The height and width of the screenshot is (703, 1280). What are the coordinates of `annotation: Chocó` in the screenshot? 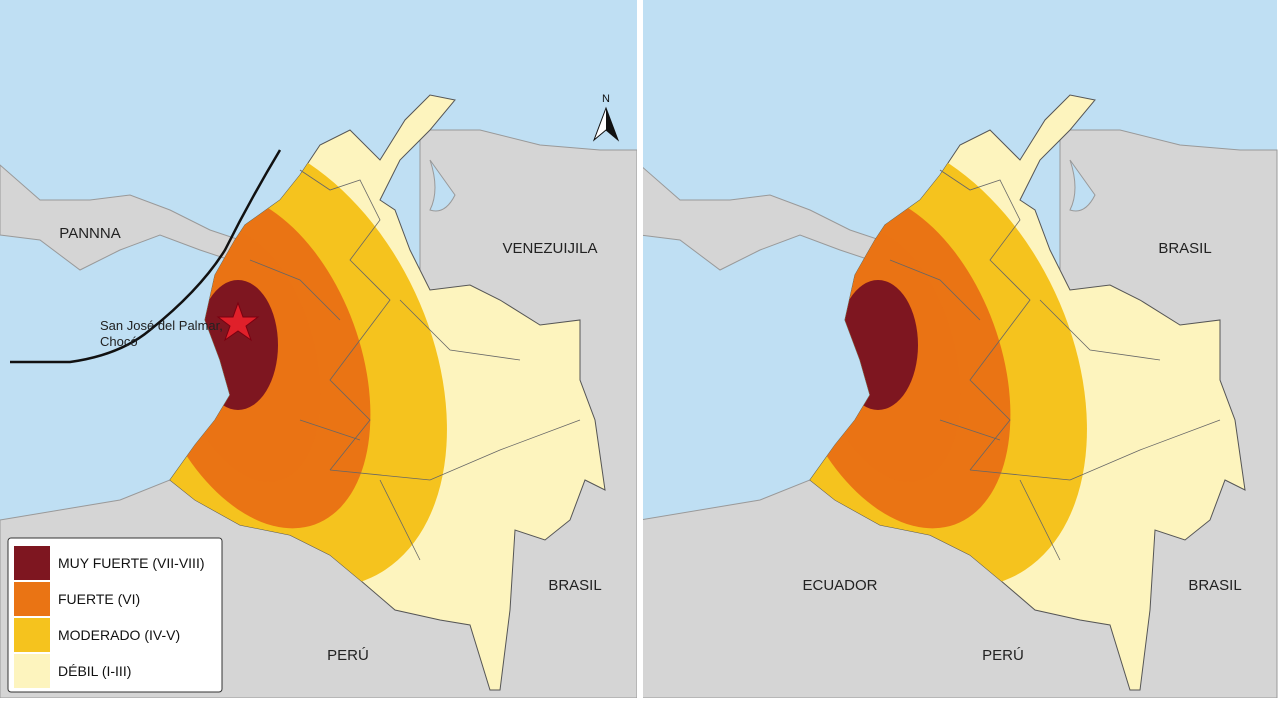 It's located at (119, 341).